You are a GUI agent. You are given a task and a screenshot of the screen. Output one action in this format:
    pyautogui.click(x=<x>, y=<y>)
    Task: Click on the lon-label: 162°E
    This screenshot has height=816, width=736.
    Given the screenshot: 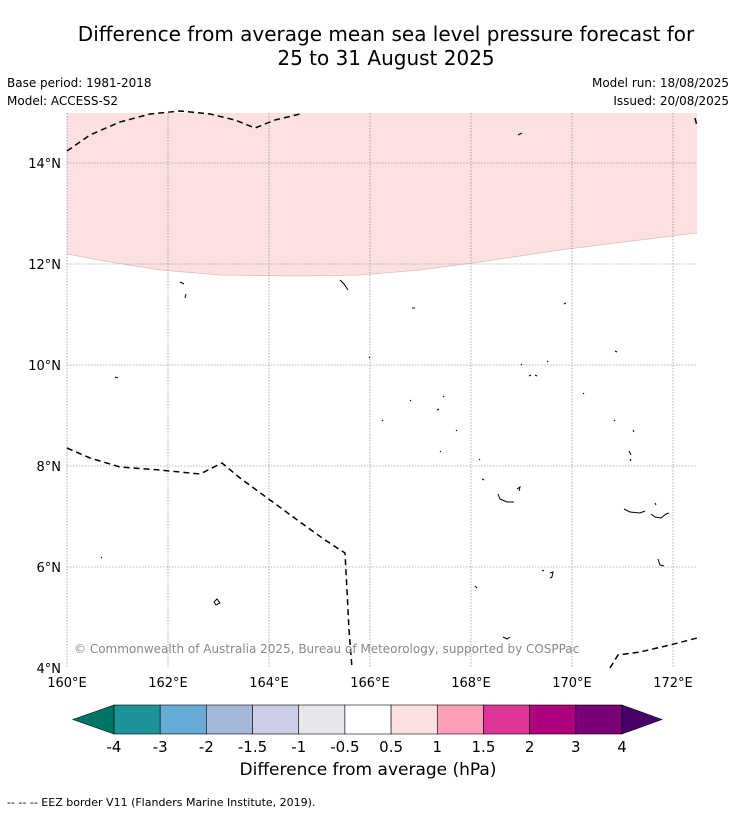 What is the action you would take?
    pyautogui.click(x=168, y=683)
    